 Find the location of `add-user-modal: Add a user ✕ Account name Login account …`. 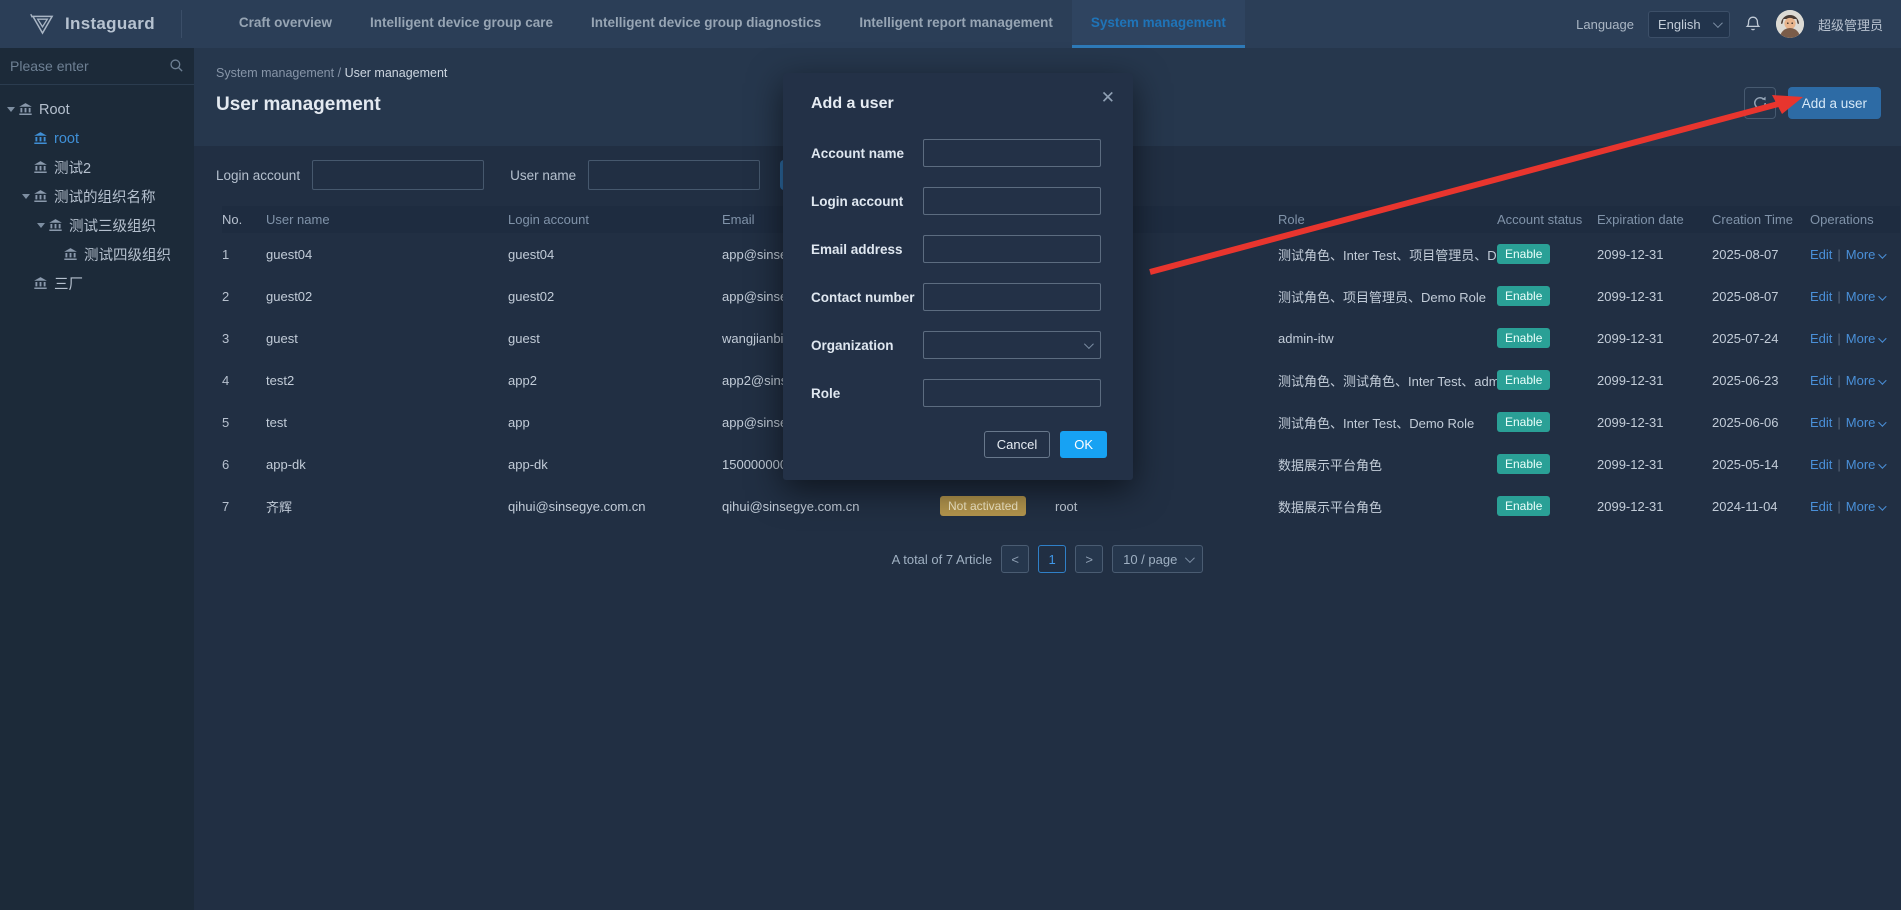

add-user-modal: Add a user ✕ Account name Login account … is located at coordinates (958, 276).